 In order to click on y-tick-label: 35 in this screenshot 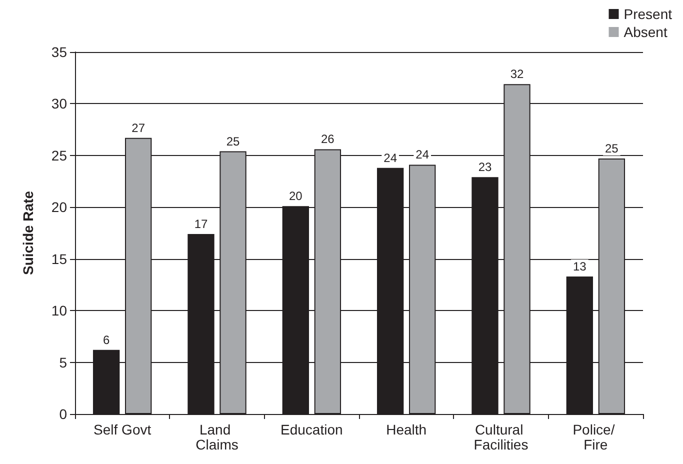, I will do `click(59, 52)`.